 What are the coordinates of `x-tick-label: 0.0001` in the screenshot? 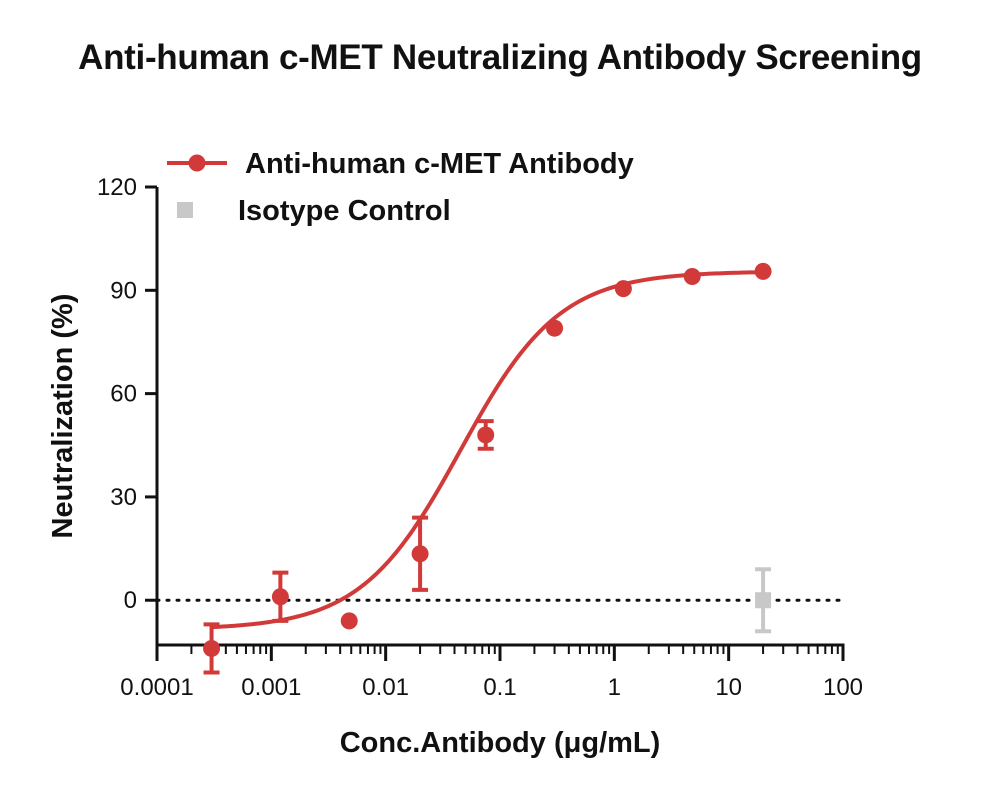 It's located at (156, 687).